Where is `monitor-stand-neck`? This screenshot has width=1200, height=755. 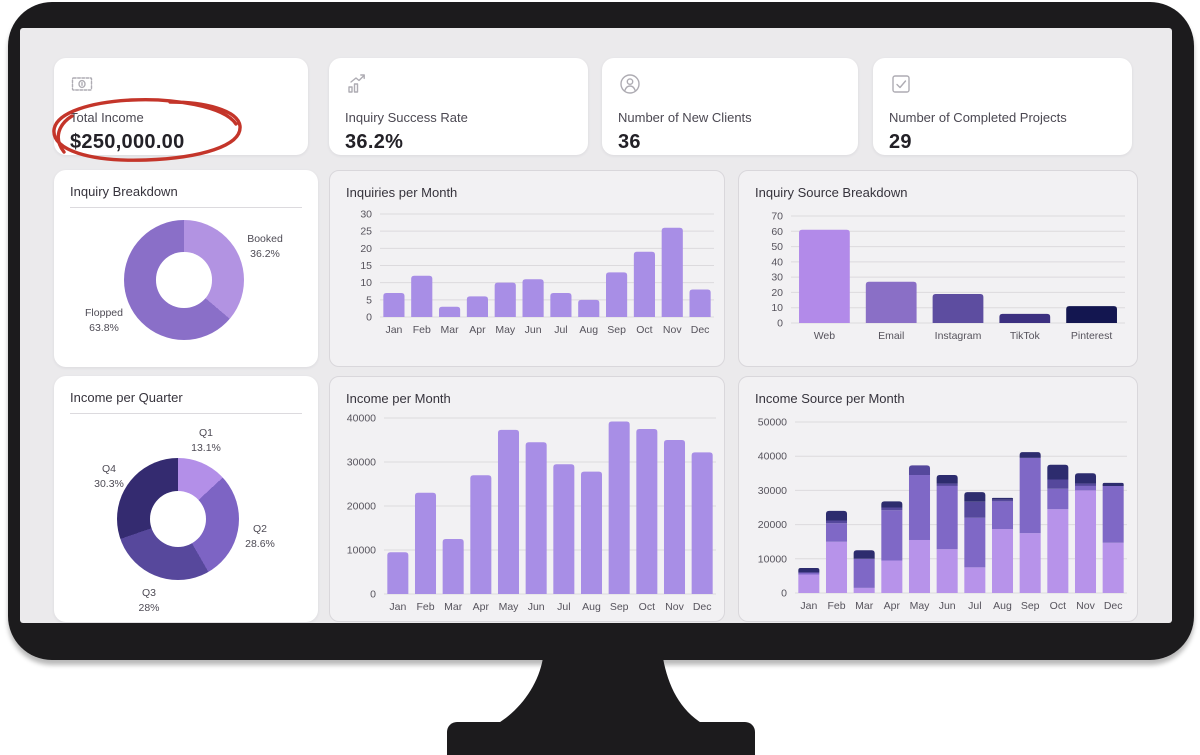
monitor-stand-neck is located at coordinates (600, 691).